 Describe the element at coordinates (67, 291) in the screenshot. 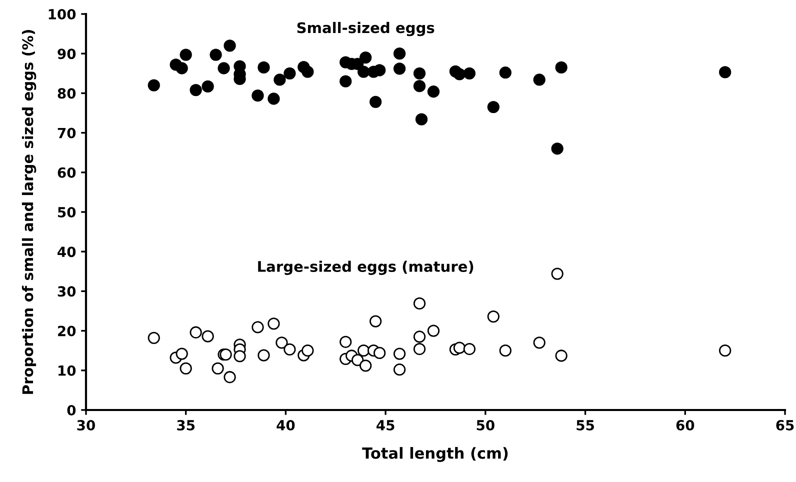

I see `y-tick-label: 30` at that location.